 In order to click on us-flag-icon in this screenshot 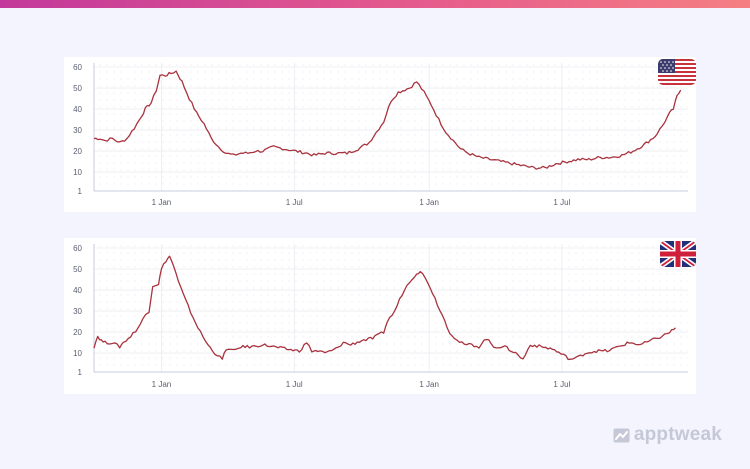, I will do `click(677, 72)`.